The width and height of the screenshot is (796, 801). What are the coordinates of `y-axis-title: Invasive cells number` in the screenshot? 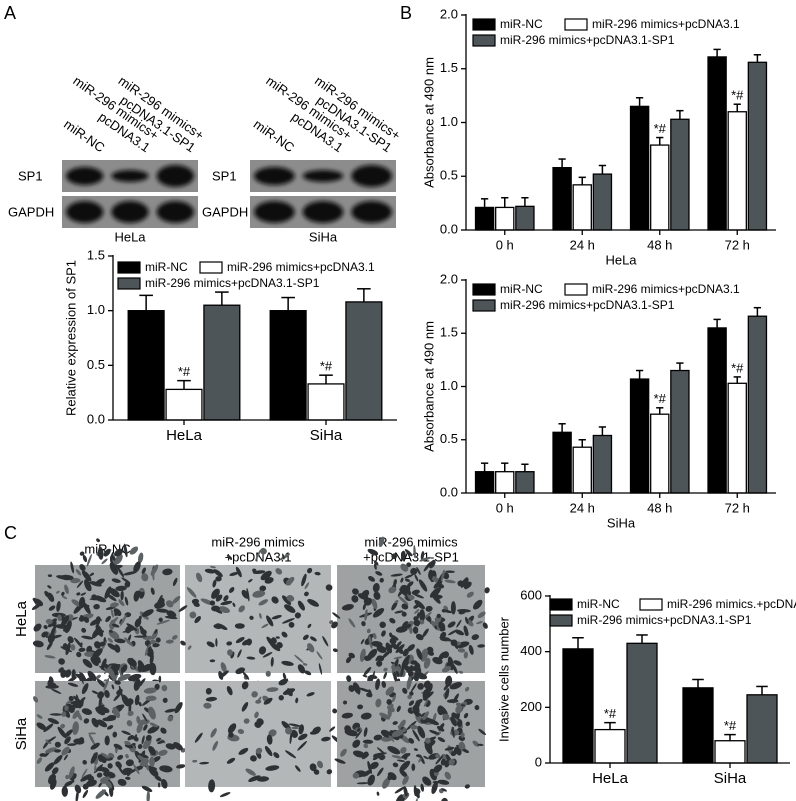 It's located at (503, 679).